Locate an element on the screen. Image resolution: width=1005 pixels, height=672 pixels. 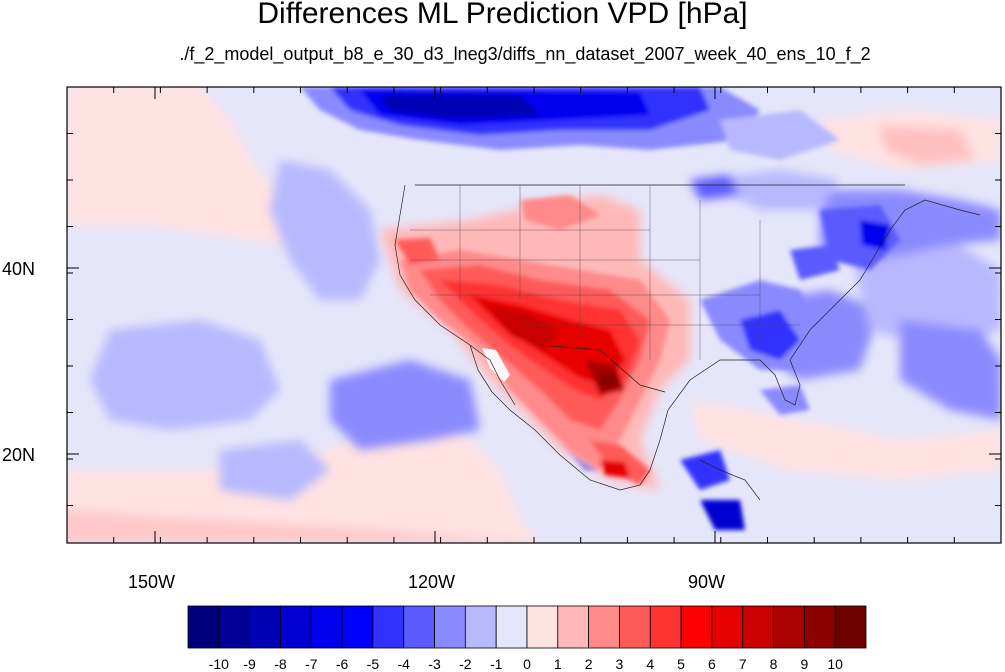
baja-light-streak is located at coordinates (496, 365).